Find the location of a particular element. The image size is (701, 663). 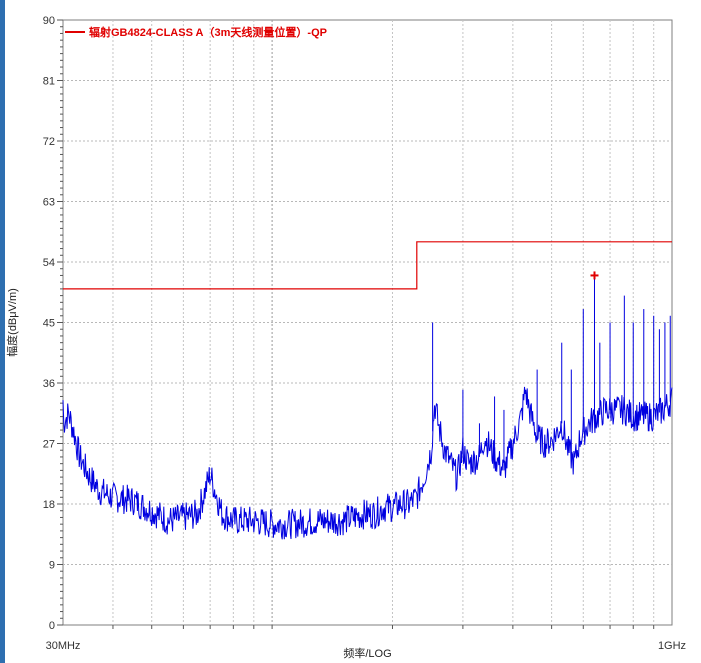

legend-label-limit: 辐射GB4824-CLASS A（3m天线测量位置）-QP is located at coordinates (208, 32).